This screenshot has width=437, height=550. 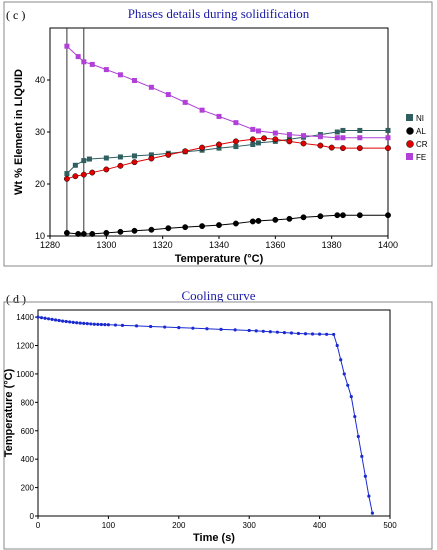 I want to click on x-tick-label: 1320, so click(x=163, y=245).